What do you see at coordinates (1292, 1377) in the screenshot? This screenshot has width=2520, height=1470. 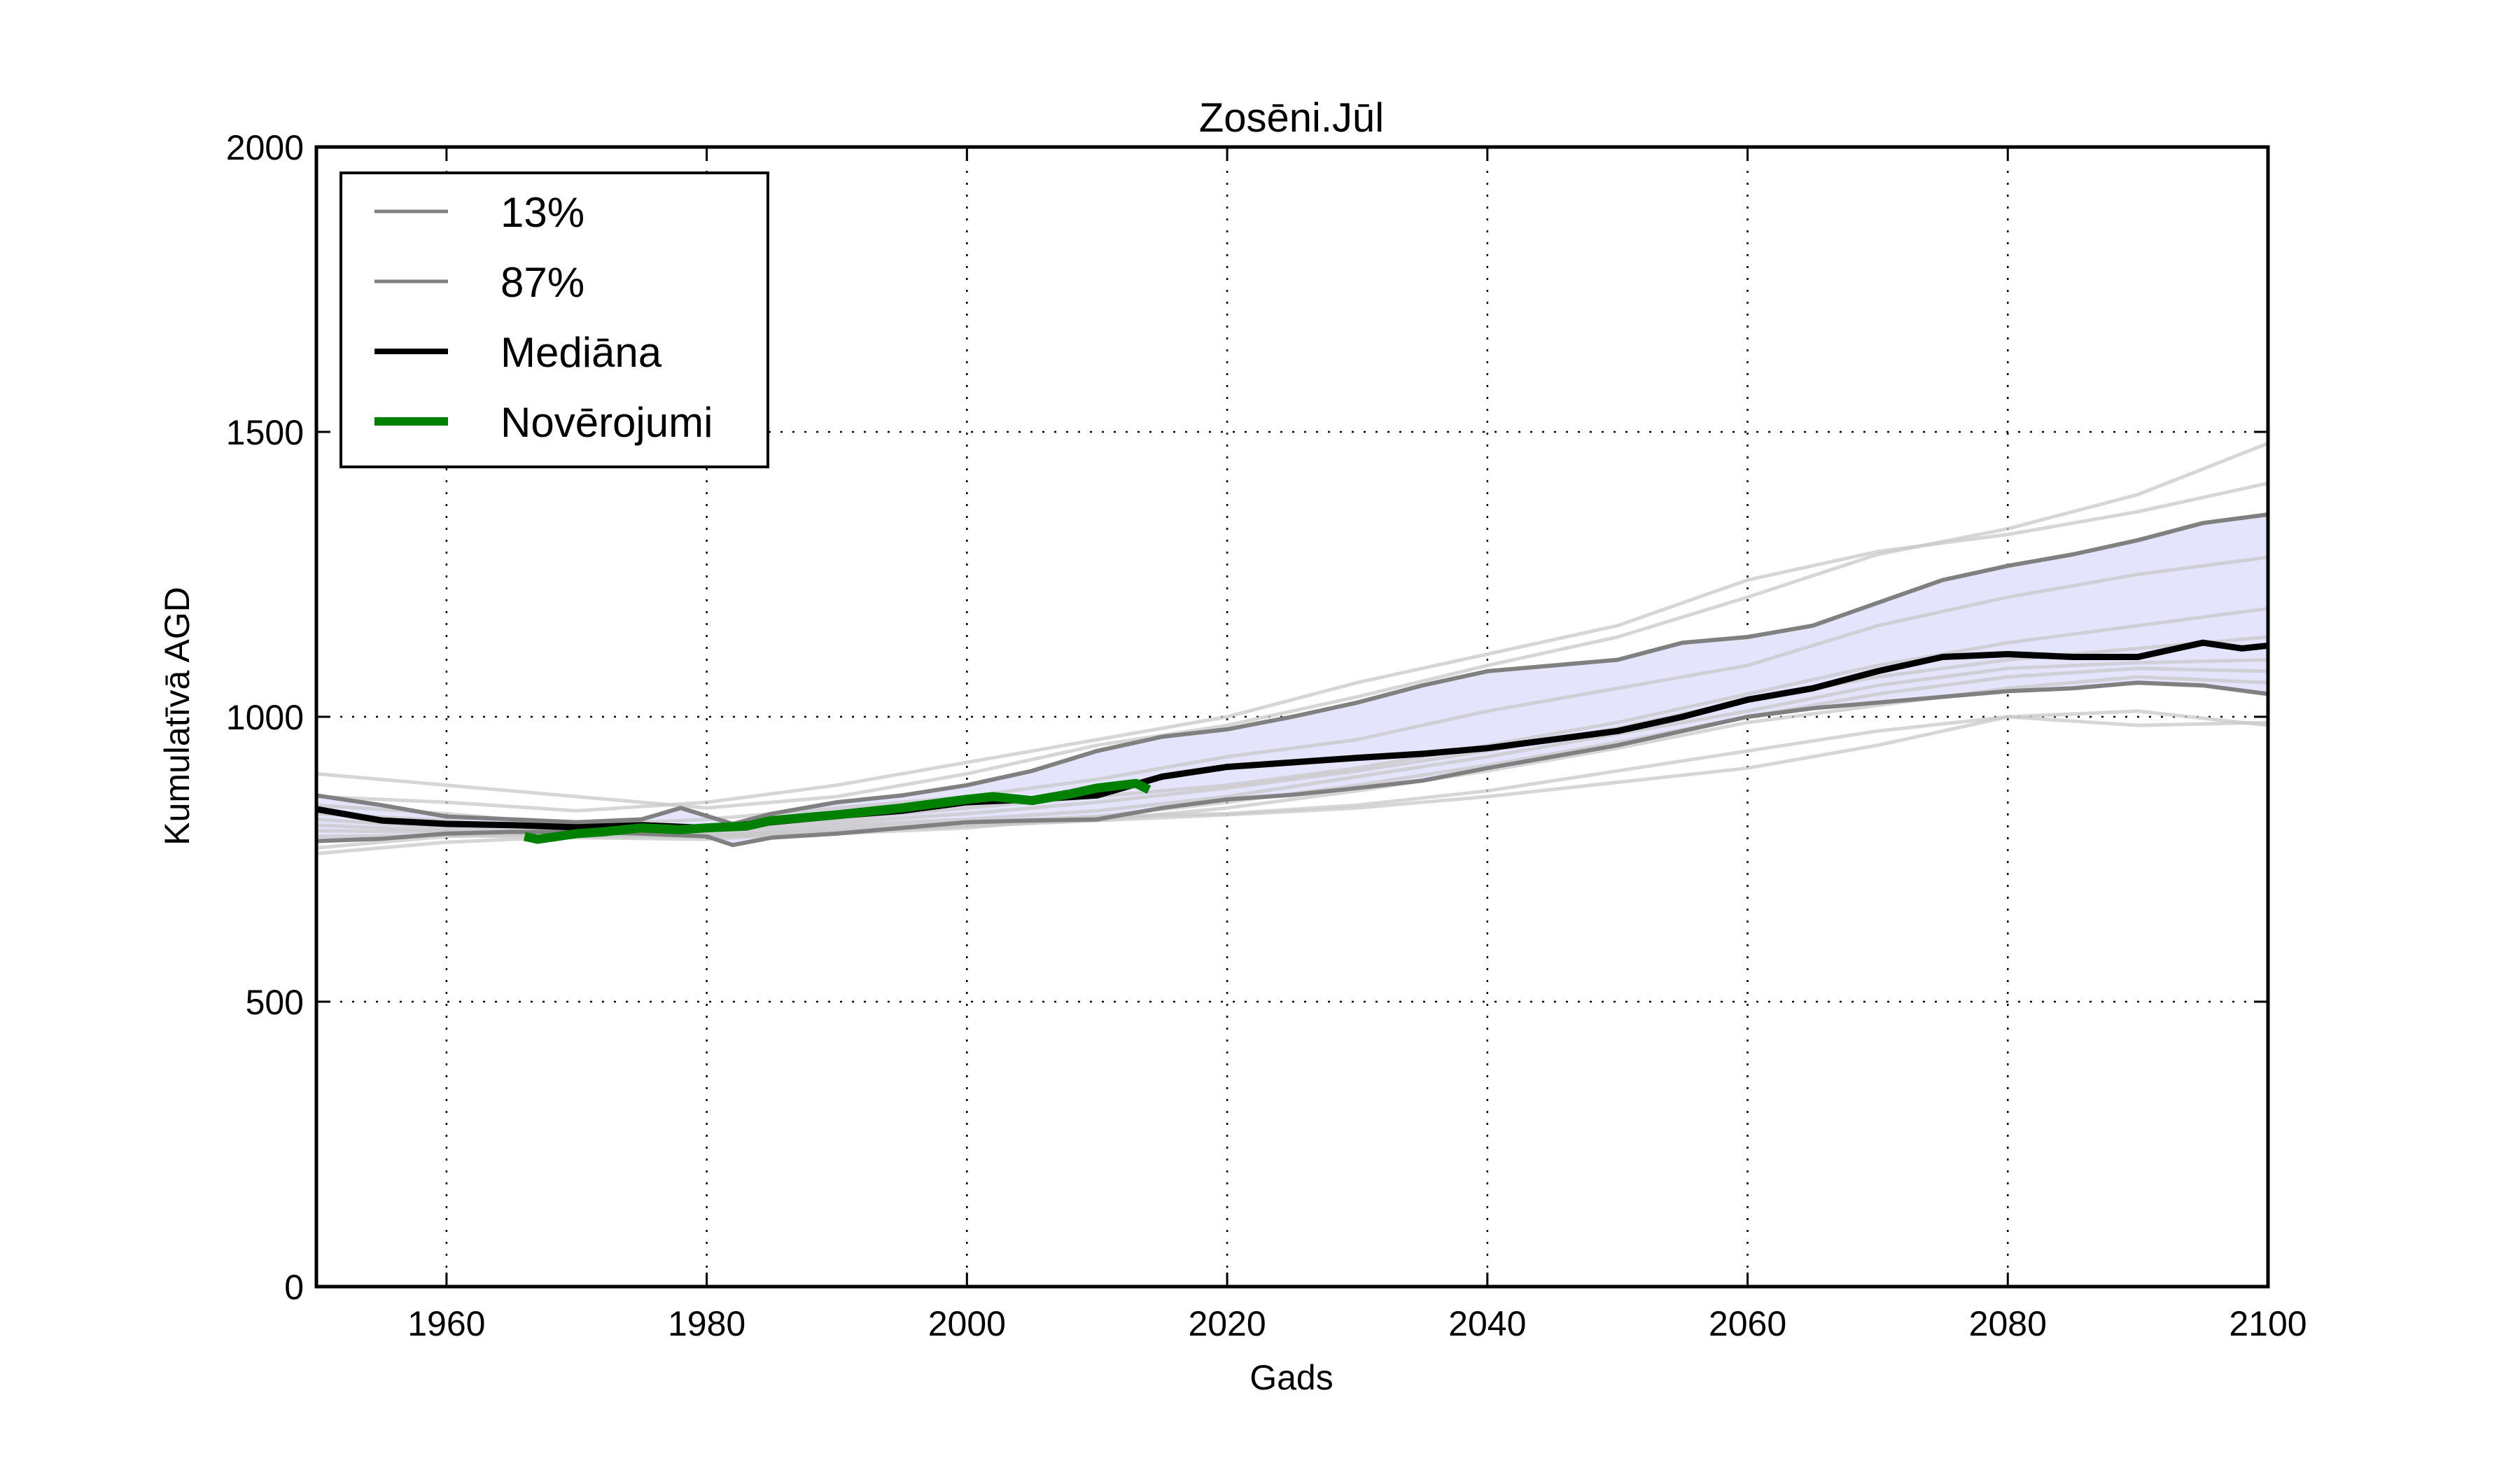 I see `x-axis-title: Gads` at bounding box center [1292, 1377].